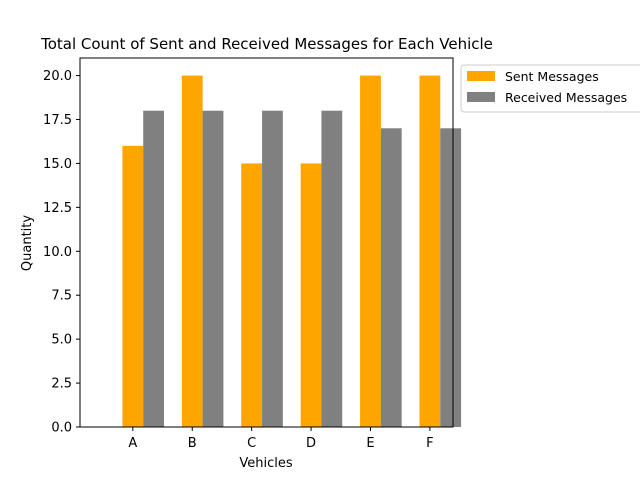  What do you see at coordinates (481, 76) in the screenshot?
I see `legend-swatch-sent` at bounding box center [481, 76].